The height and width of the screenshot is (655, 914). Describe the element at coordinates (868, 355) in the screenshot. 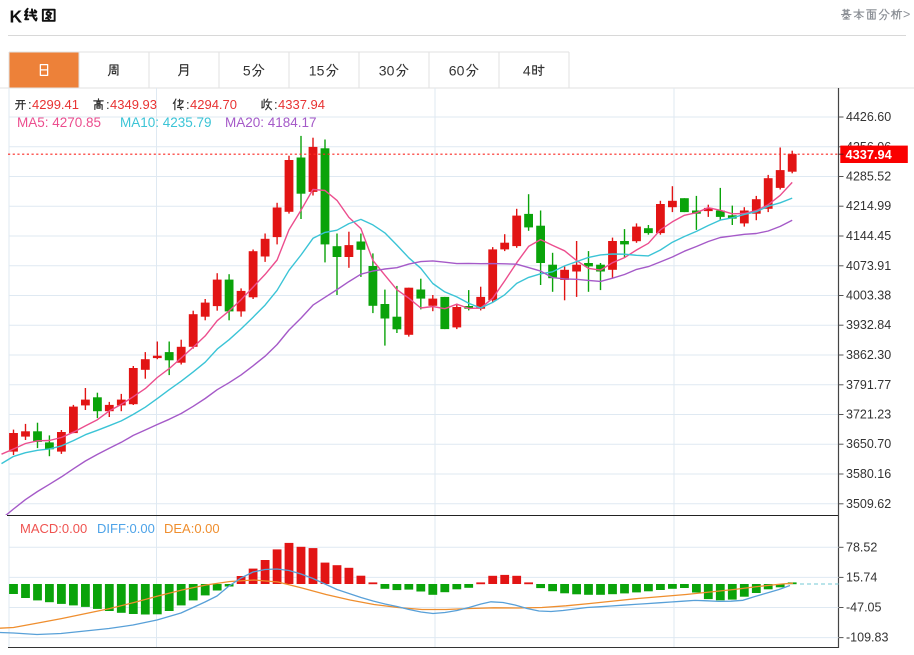

I see `svg-text: 3862.30` at that location.